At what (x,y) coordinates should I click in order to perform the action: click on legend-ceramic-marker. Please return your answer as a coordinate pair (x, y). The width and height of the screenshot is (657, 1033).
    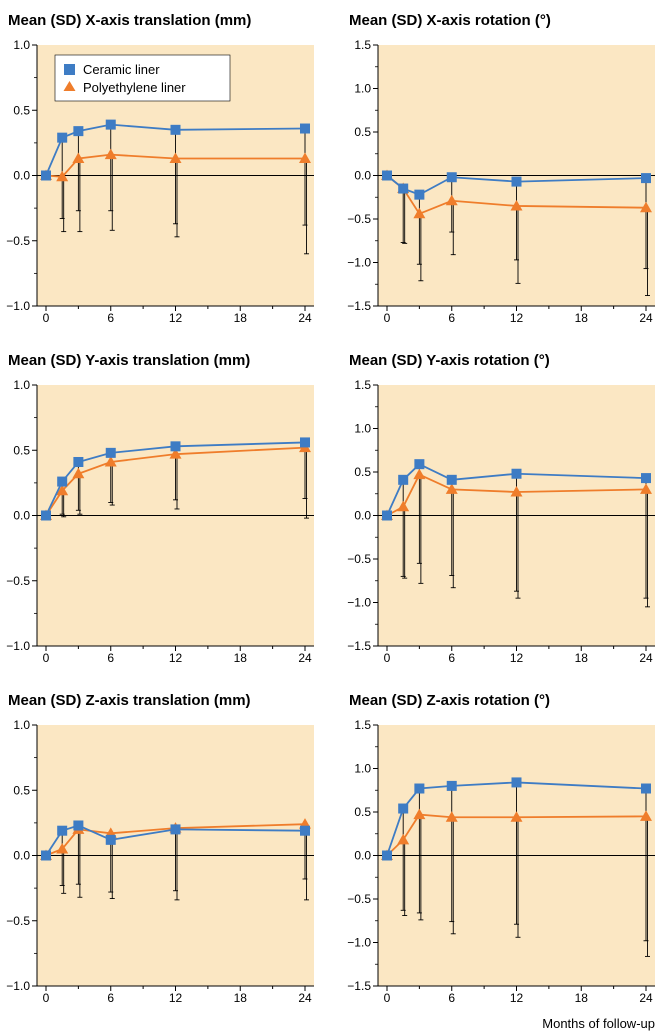
    Looking at the image, I should click on (69, 69).